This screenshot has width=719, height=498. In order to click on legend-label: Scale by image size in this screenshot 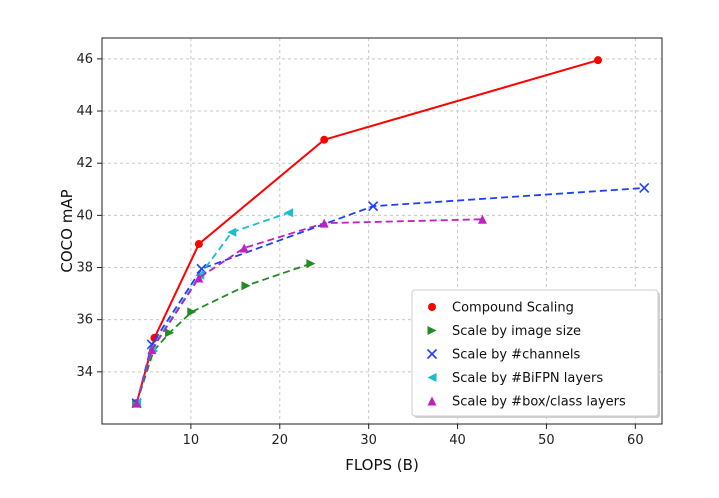, I will do `click(516, 331)`.